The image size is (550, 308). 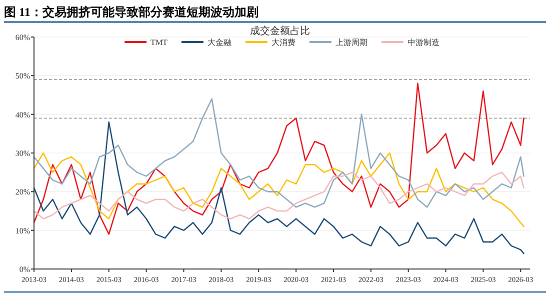 I want to click on legend-label: TMT, so click(x=159, y=42).